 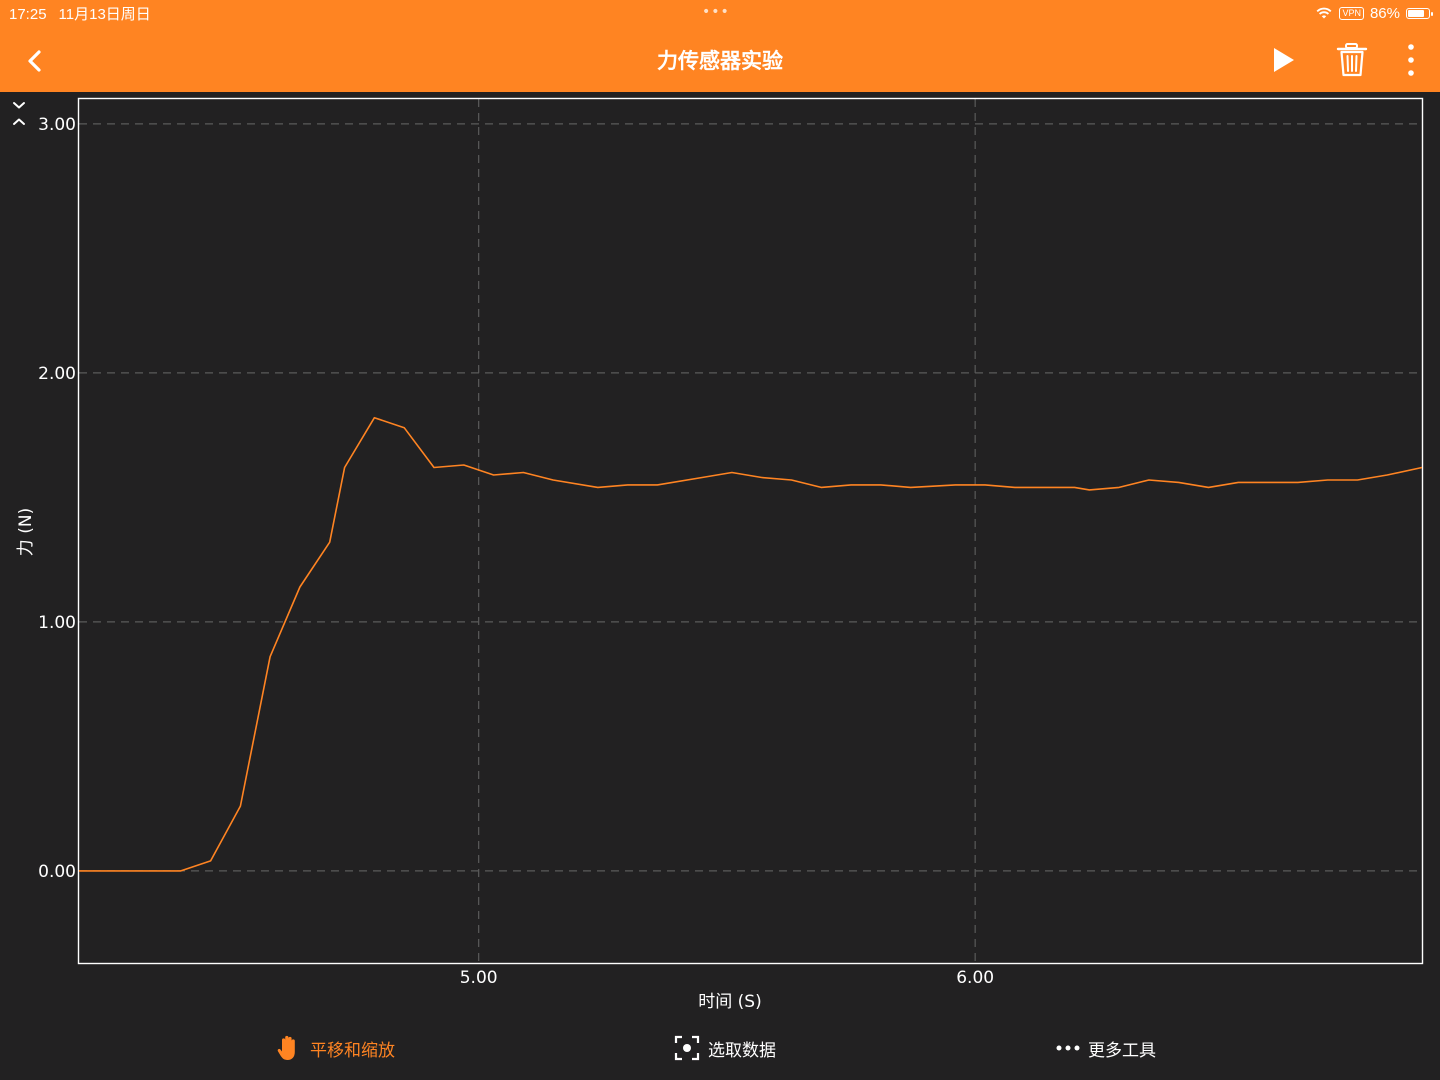 What do you see at coordinates (1384, 13) in the screenshot?
I see `battery-percent: 86%` at bounding box center [1384, 13].